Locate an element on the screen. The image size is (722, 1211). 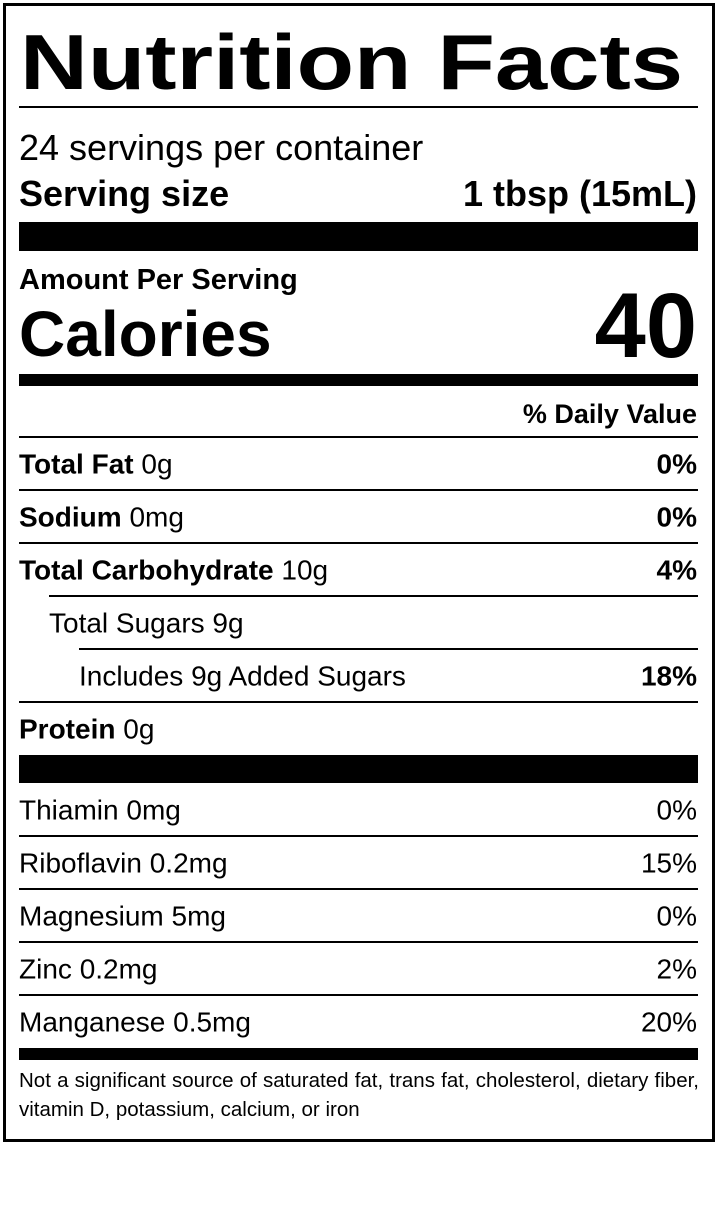
nutrient-name: Sodium is located at coordinates (70, 517).